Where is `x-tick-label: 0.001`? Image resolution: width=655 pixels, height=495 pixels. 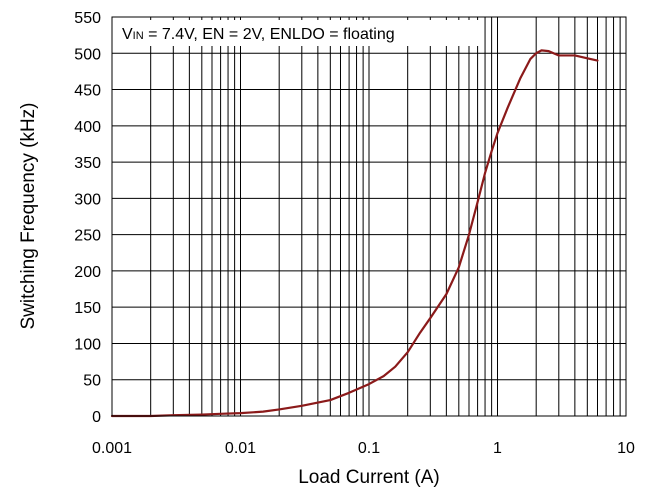 x-tick-label: 0.001 is located at coordinates (112, 448).